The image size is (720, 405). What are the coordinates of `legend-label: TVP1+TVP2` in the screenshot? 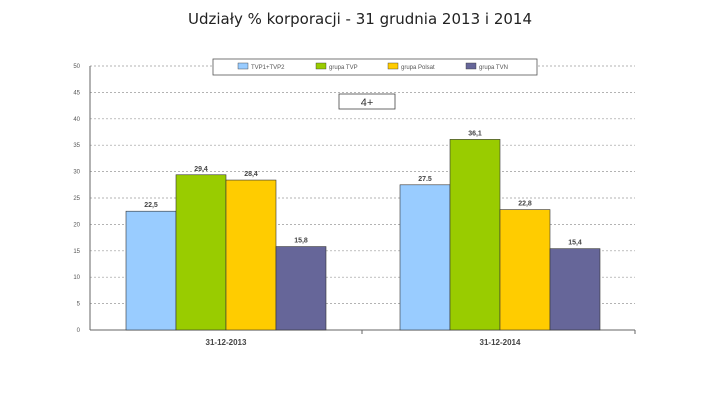 It's located at (268, 68).